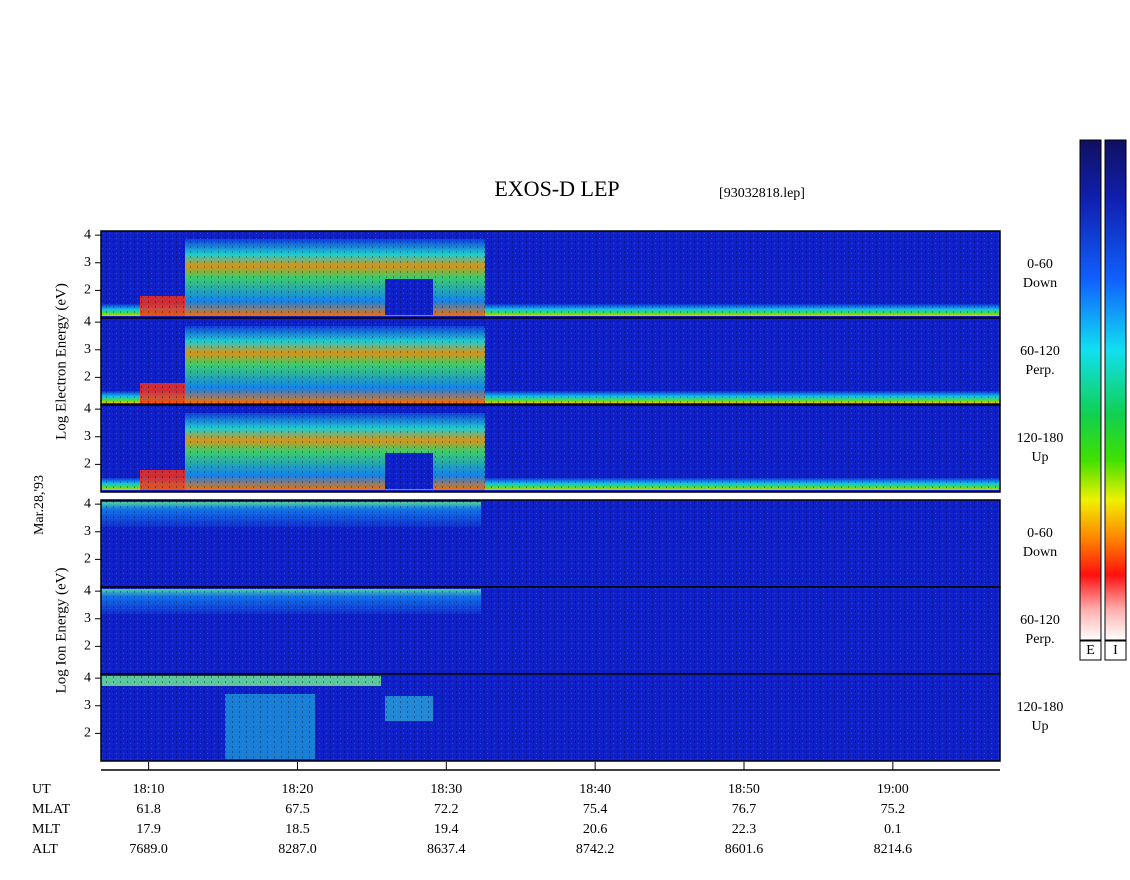 The width and height of the screenshot is (1130, 880). What do you see at coordinates (893, 849) in the screenshot?
I see `ephemeris-value: 8214.6` at bounding box center [893, 849].